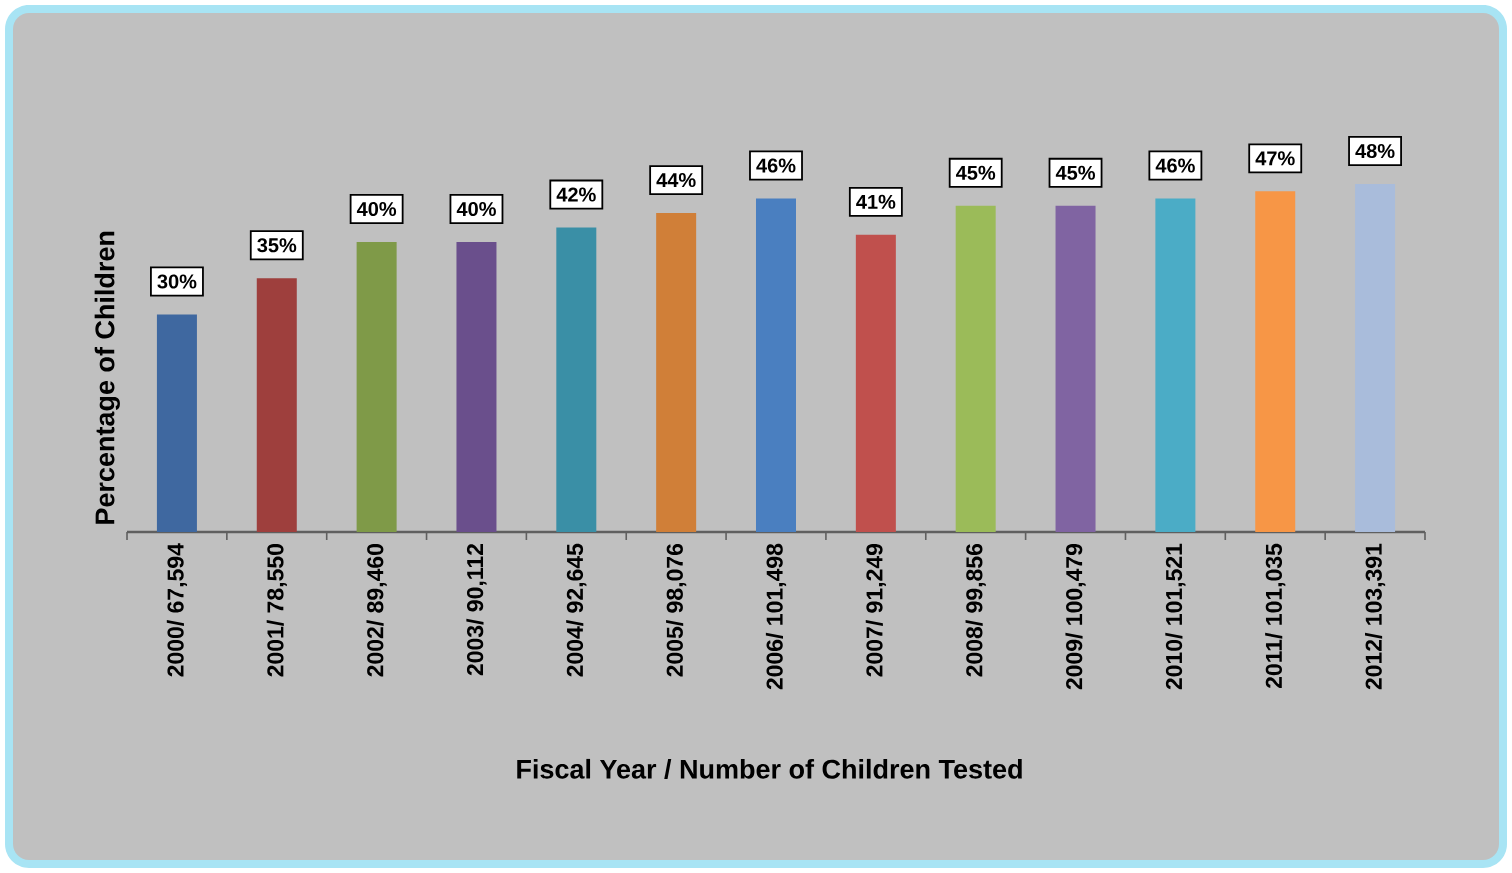 This screenshot has width=1512, height=873. I want to click on x-tick-label: 2012/ 103,391, so click(1375, 616).